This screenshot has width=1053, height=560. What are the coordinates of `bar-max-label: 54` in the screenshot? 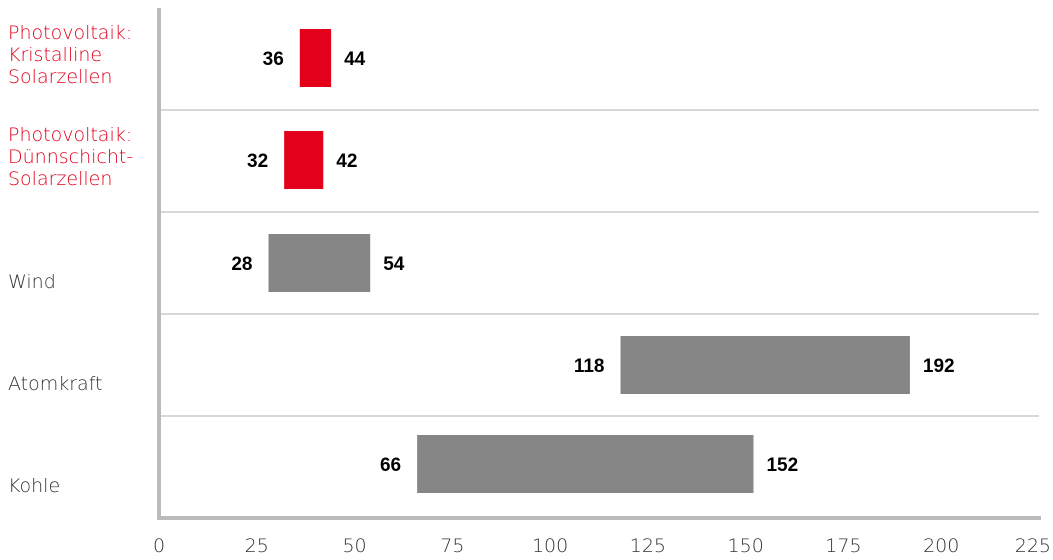 It's located at (394, 264).